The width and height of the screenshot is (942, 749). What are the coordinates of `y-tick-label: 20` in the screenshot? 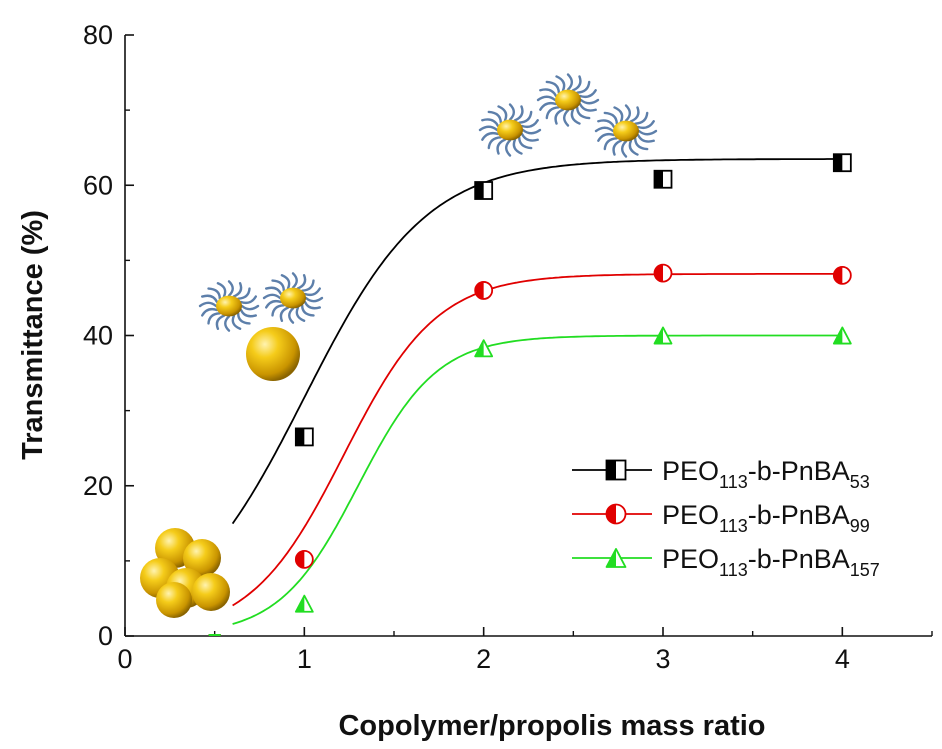 It's located at (98, 486).